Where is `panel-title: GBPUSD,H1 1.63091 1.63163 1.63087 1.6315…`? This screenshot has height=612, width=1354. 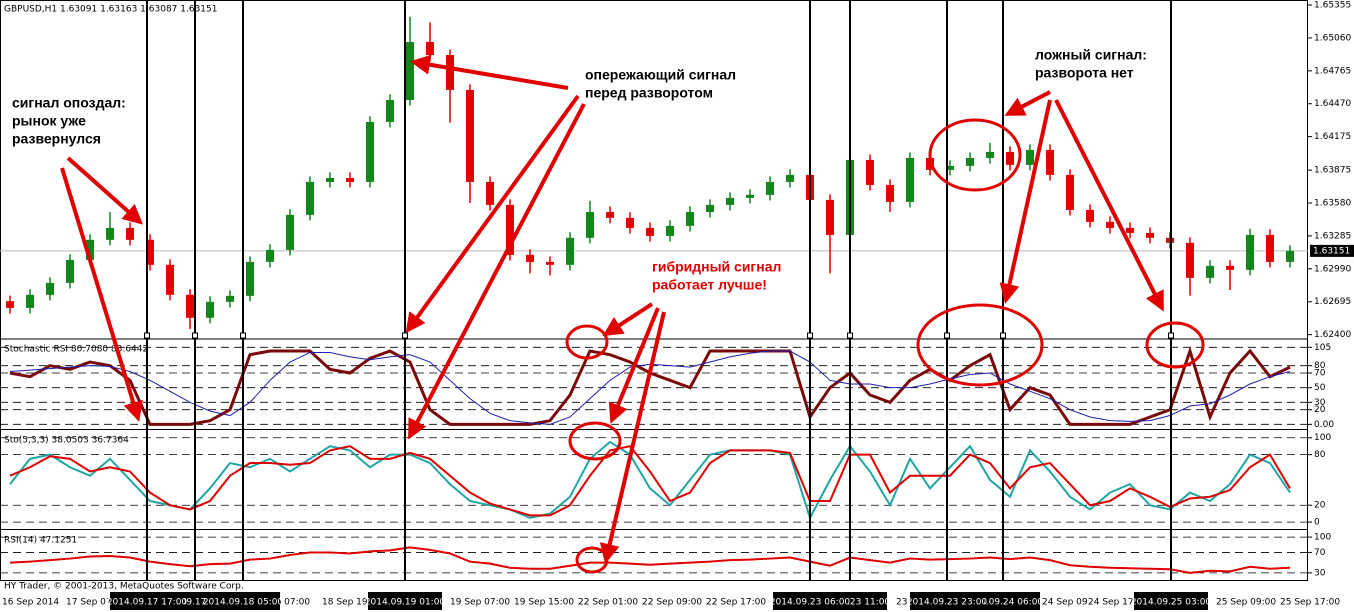
panel-title: GBPUSD,H1 1.63091 1.63163 1.63087 1.6315… is located at coordinates (110, 10).